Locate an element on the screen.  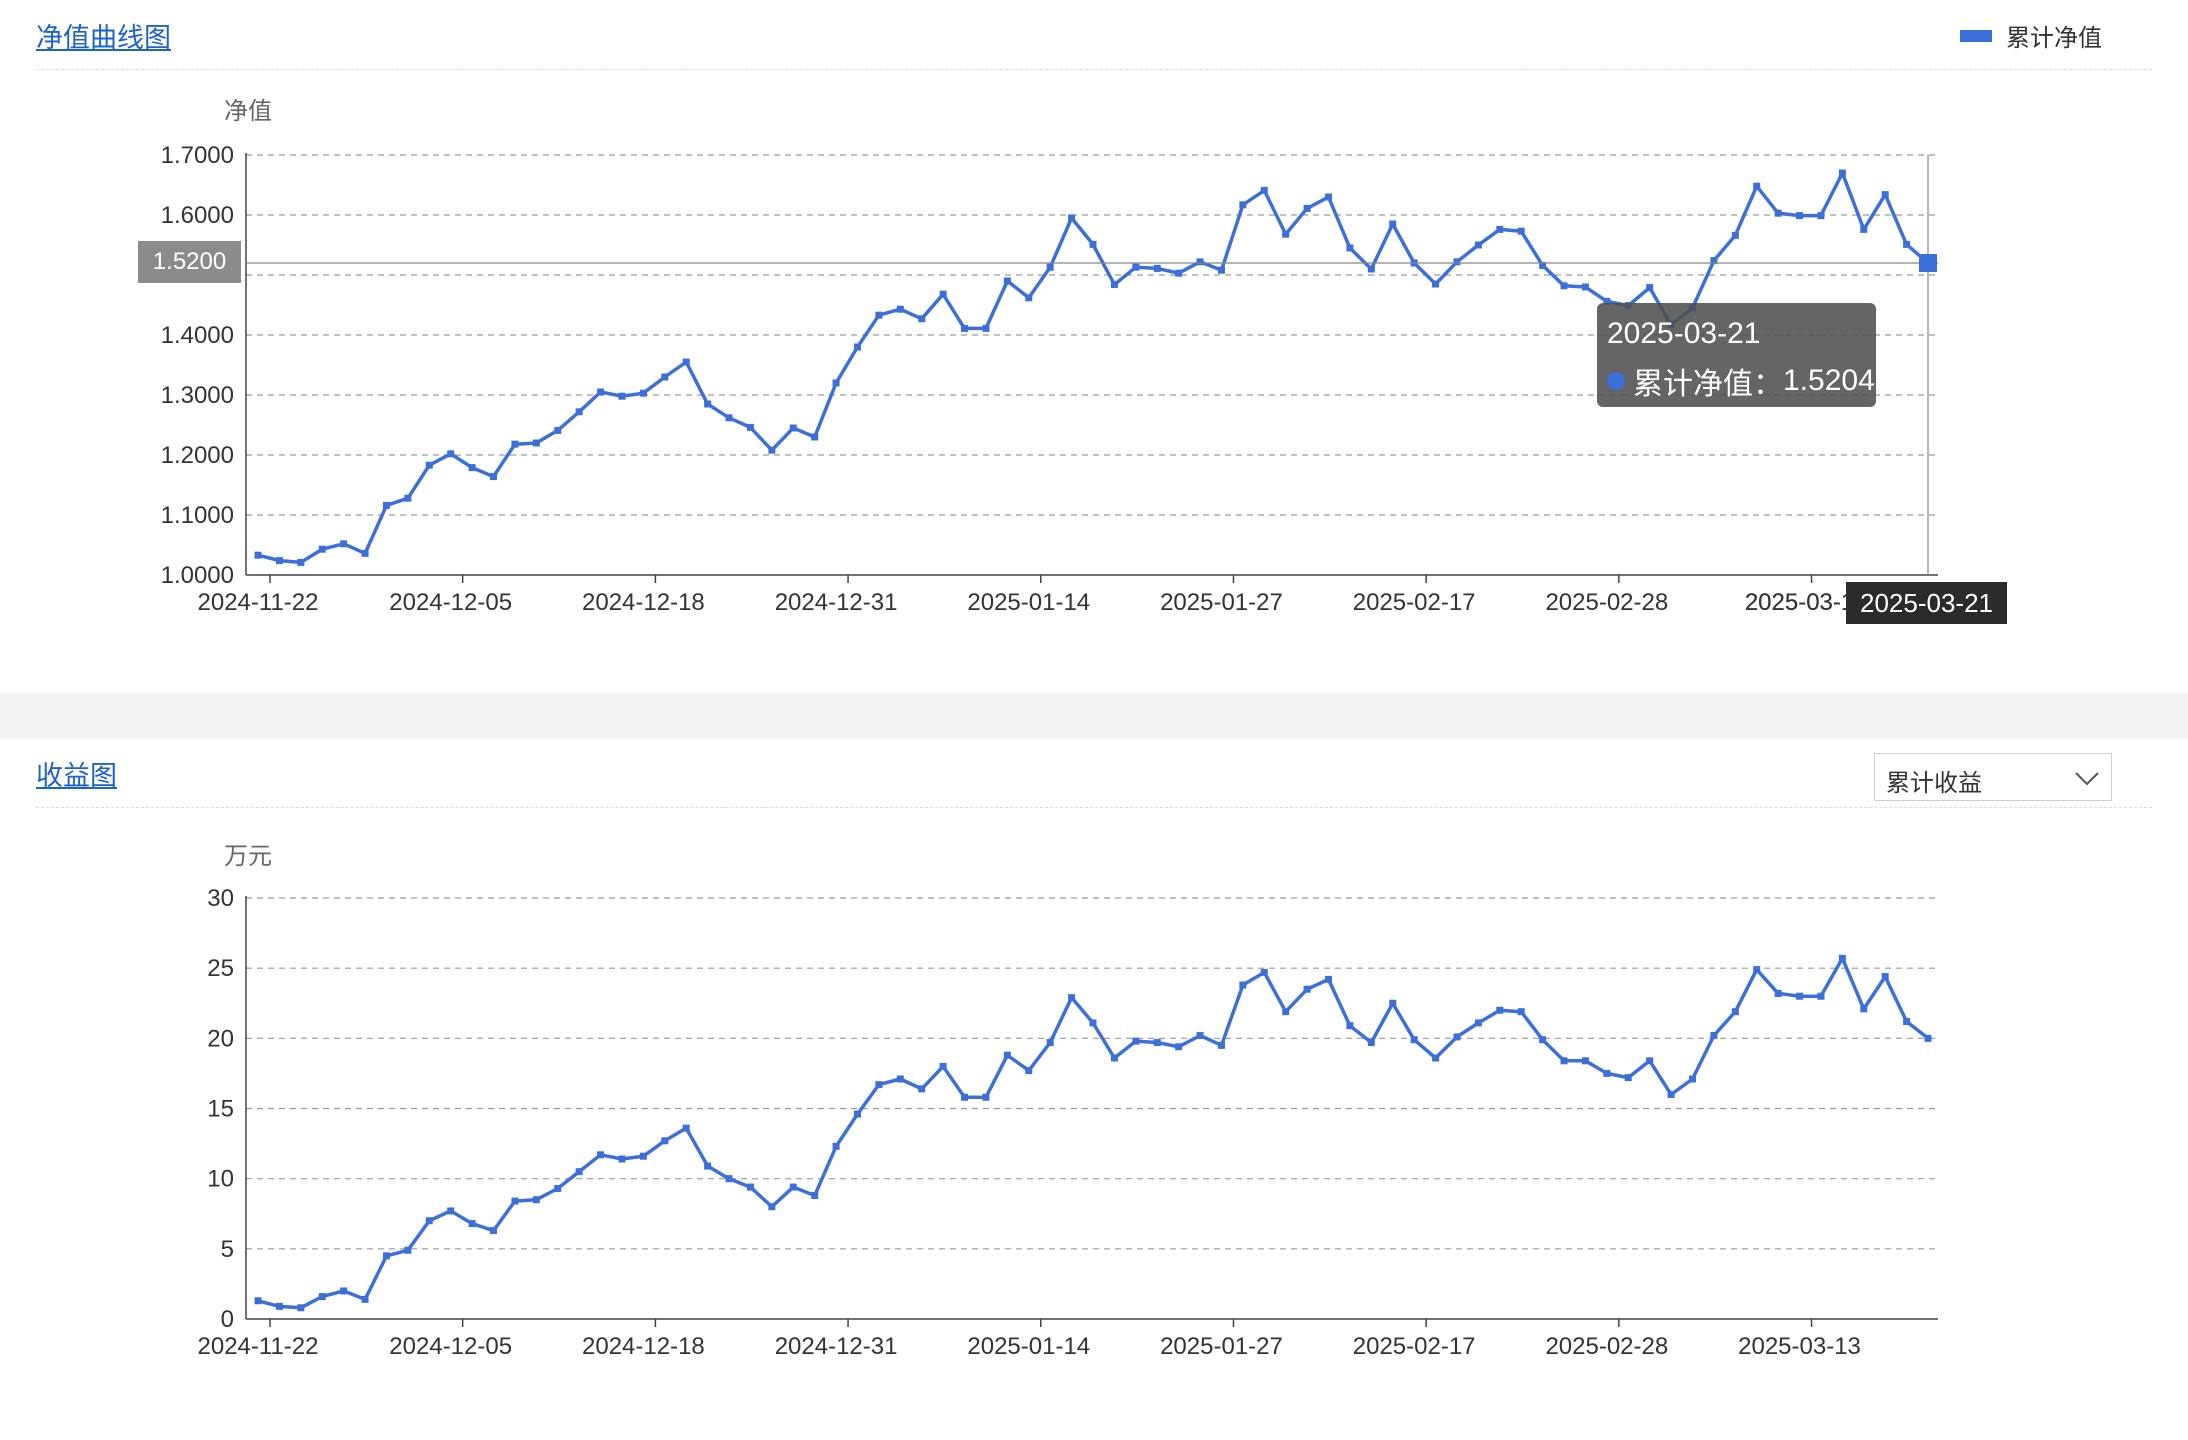
legend-item-cumulative-nav: 累计净值 is located at coordinates (2031, 35).